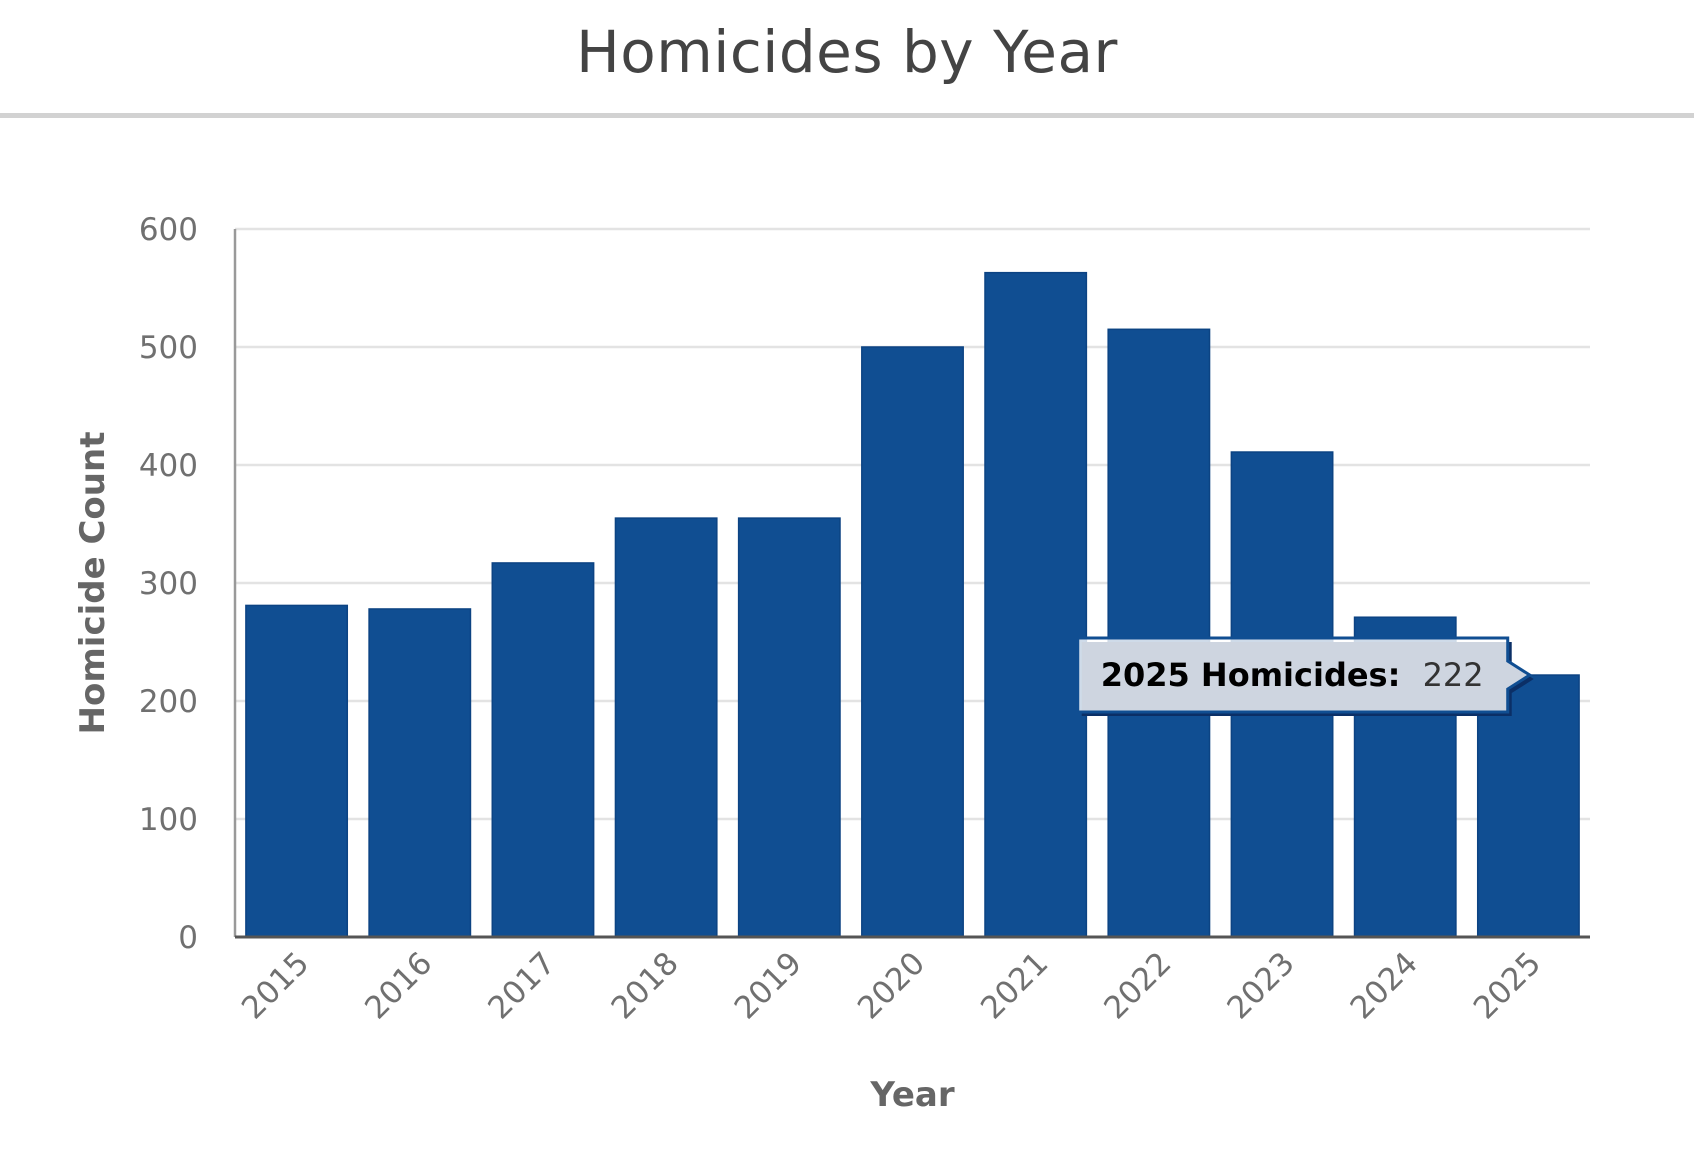 The height and width of the screenshot is (1174, 1694). What do you see at coordinates (666, 727) in the screenshot?
I see `bar-2018` at bounding box center [666, 727].